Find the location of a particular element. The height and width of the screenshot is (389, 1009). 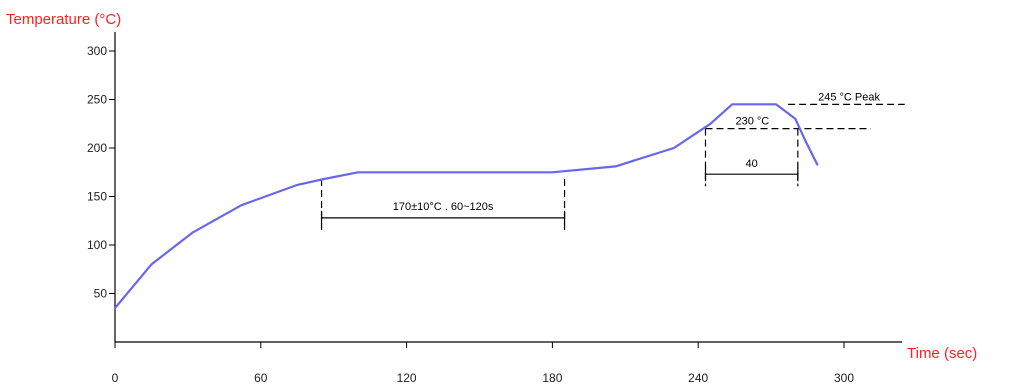

x-tick-label: 0 is located at coordinates (115, 378).